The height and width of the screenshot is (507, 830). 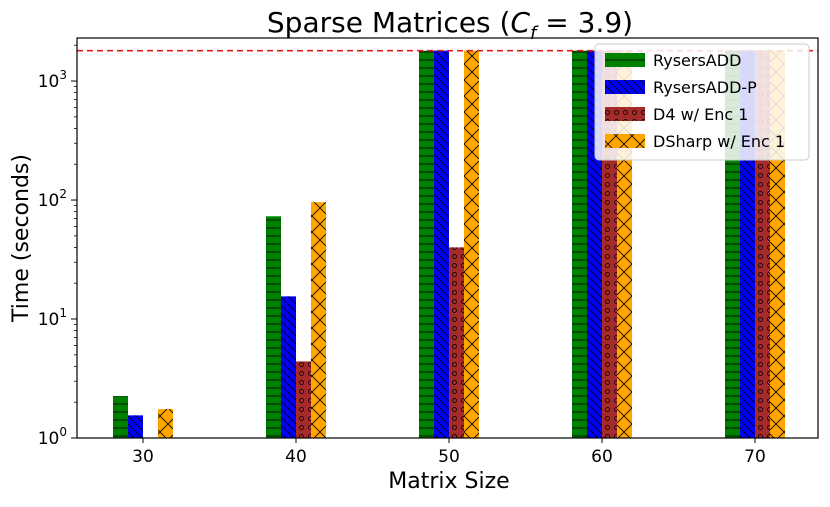 I want to click on y-tick-label-1e1: 10¹, so click(x=52, y=318).